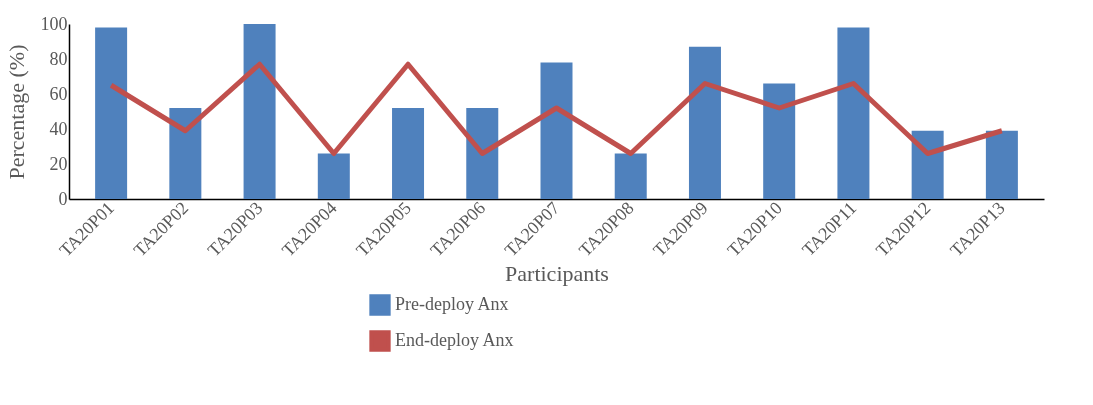 The image size is (1093, 405). Describe the element at coordinates (16, 112) in the screenshot. I see `y-axis-title: Percentage (%)` at that location.